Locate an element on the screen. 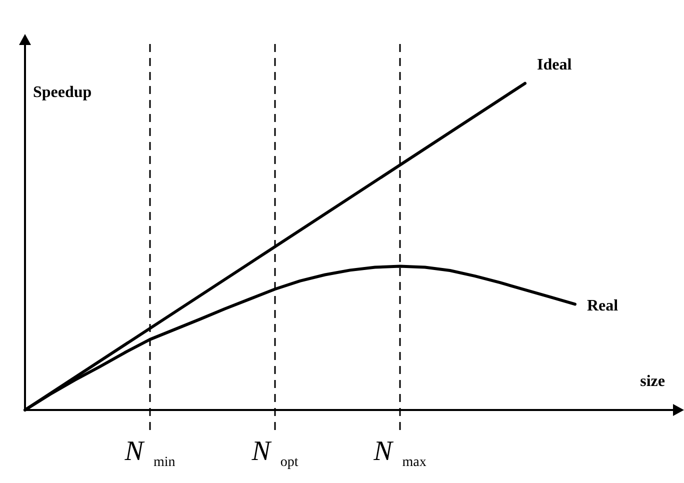 This screenshot has width=684, height=483. series-label: Ideal is located at coordinates (554, 65).